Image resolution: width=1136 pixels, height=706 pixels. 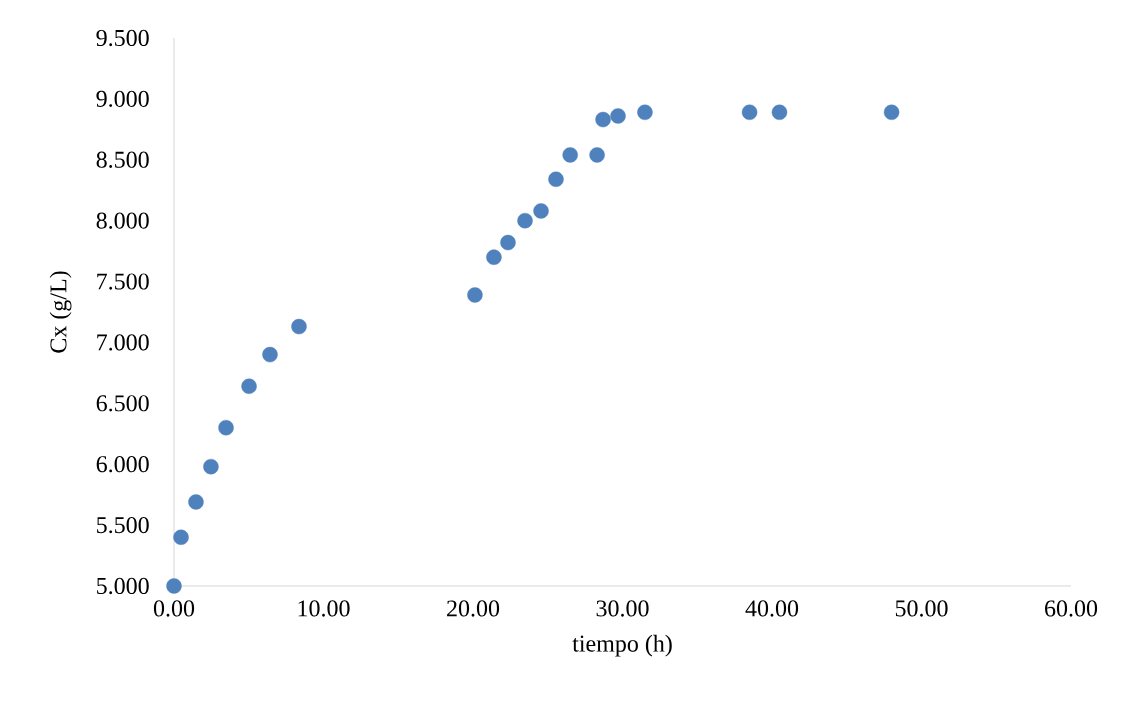 I want to click on y-tick-label: 5.500, so click(x=123, y=525).